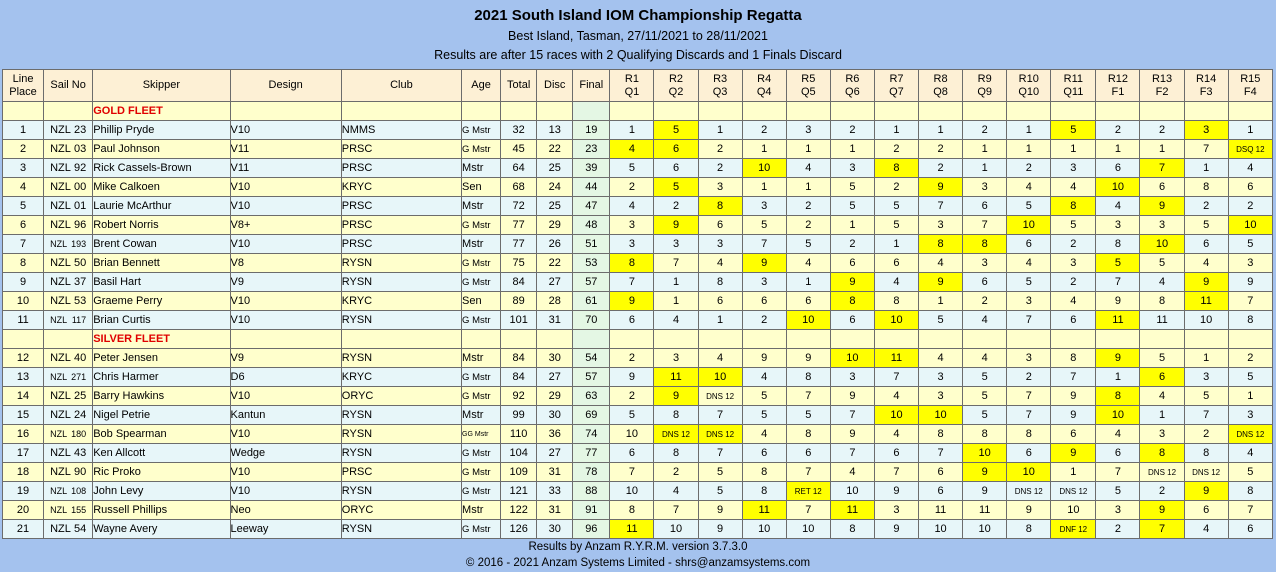 The width and height of the screenshot is (1276, 572). What do you see at coordinates (285, 377) in the screenshot?
I see `boat-design: D6` at bounding box center [285, 377].